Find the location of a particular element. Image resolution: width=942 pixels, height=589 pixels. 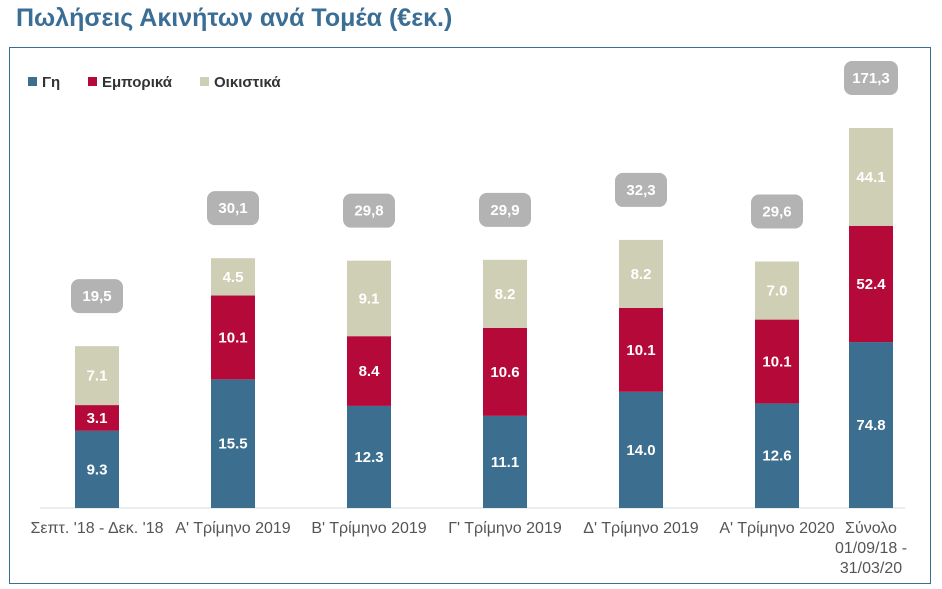

total-label: 29,6 is located at coordinates (776, 211).